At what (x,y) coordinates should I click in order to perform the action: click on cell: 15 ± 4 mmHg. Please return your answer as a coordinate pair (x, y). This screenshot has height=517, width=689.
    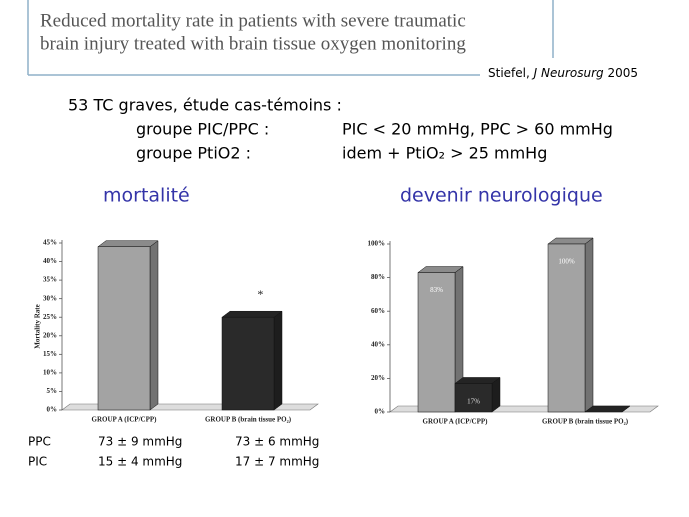
    Looking at the image, I should click on (140, 462).